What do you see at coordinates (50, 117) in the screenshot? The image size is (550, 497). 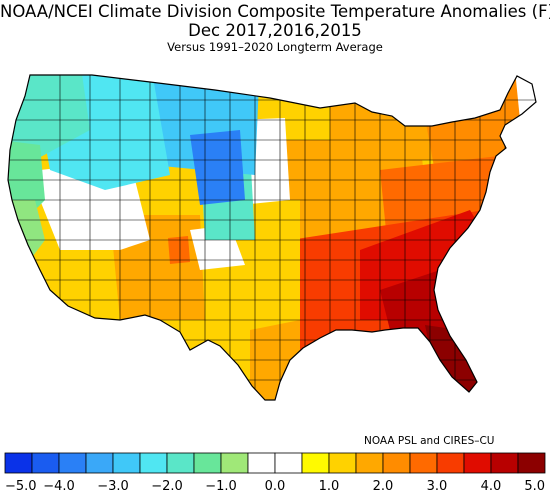 I see `region-washington-west` at bounding box center [50, 117].